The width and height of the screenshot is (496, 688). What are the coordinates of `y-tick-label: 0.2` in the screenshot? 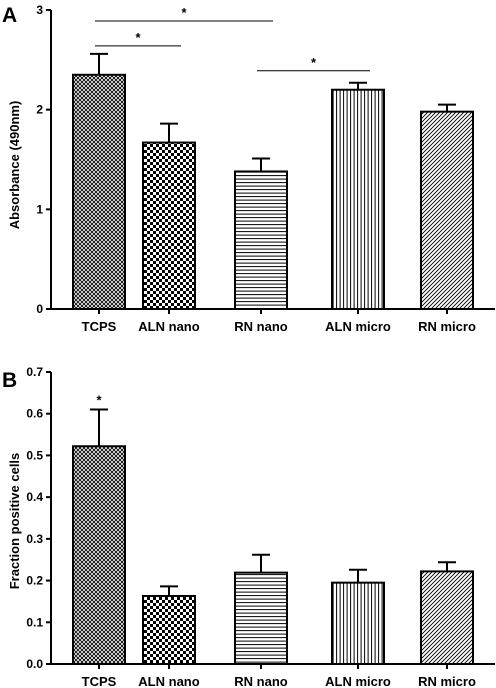 It's located at (34, 581).